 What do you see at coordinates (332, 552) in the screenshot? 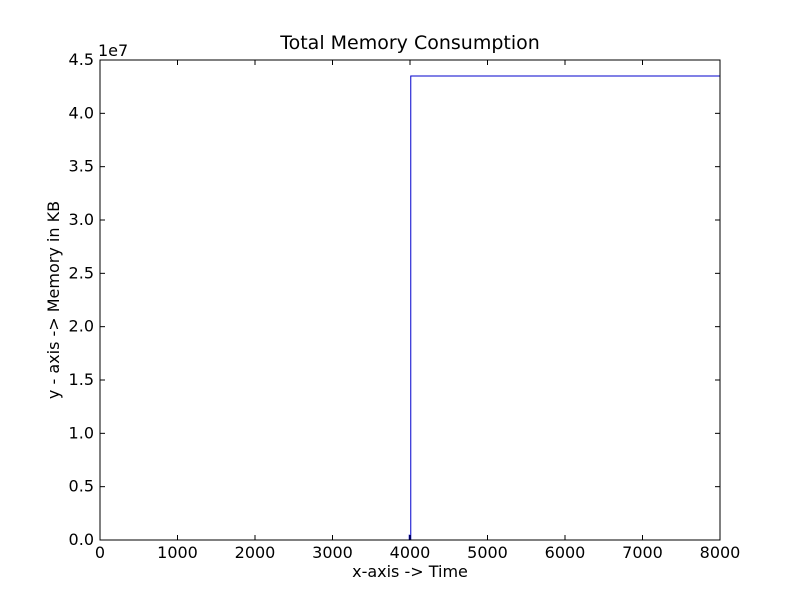
I see `x-tick-label: 3000` at bounding box center [332, 552].